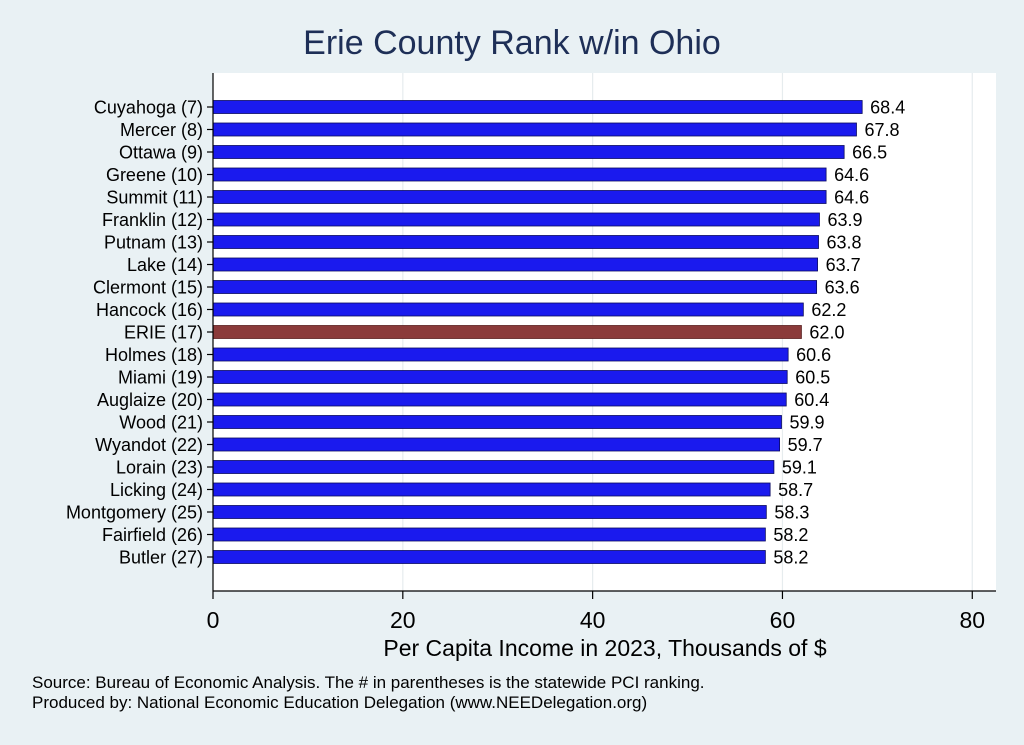 The image size is (1024, 745). What do you see at coordinates (149, 445) in the screenshot?
I see `category-label: Wyandot (22)` at bounding box center [149, 445].